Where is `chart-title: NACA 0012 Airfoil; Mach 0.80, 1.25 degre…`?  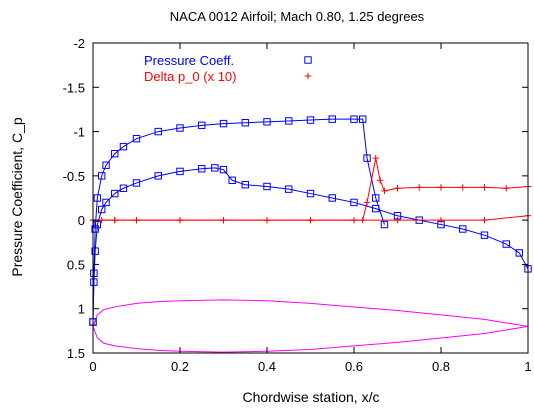
chart-title: NACA 0012 Airfoil; Mach 0.80, 1.25 degre… is located at coordinates (297, 16).